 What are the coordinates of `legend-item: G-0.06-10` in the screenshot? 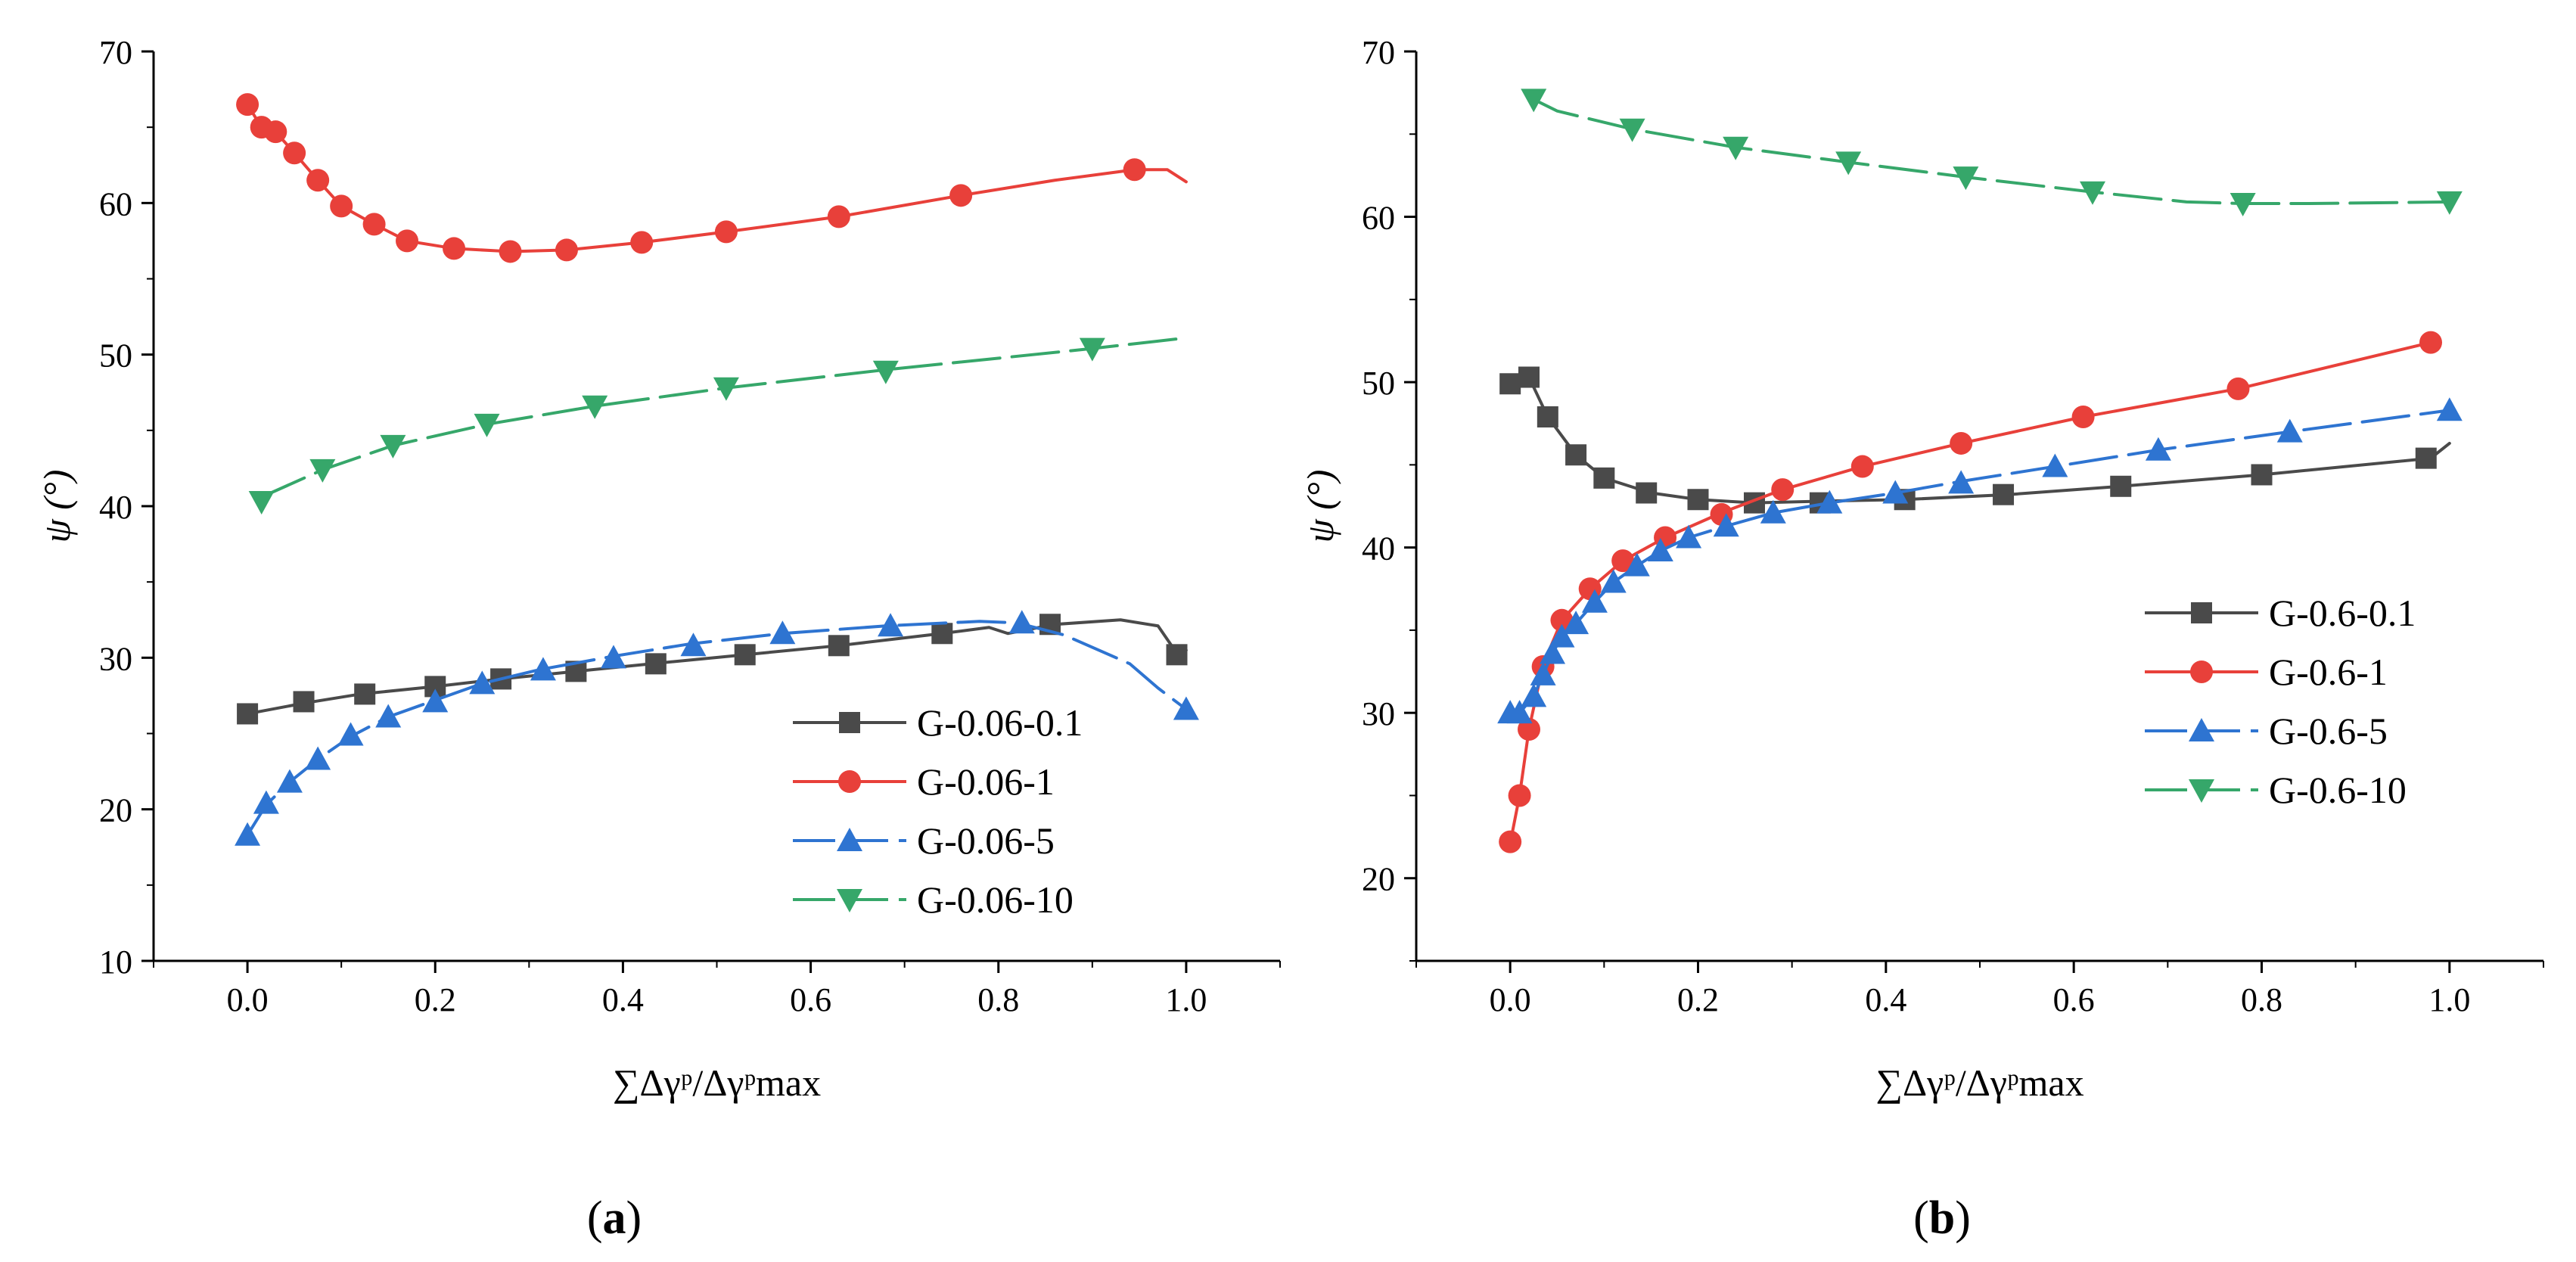 It's located at (933, 899).